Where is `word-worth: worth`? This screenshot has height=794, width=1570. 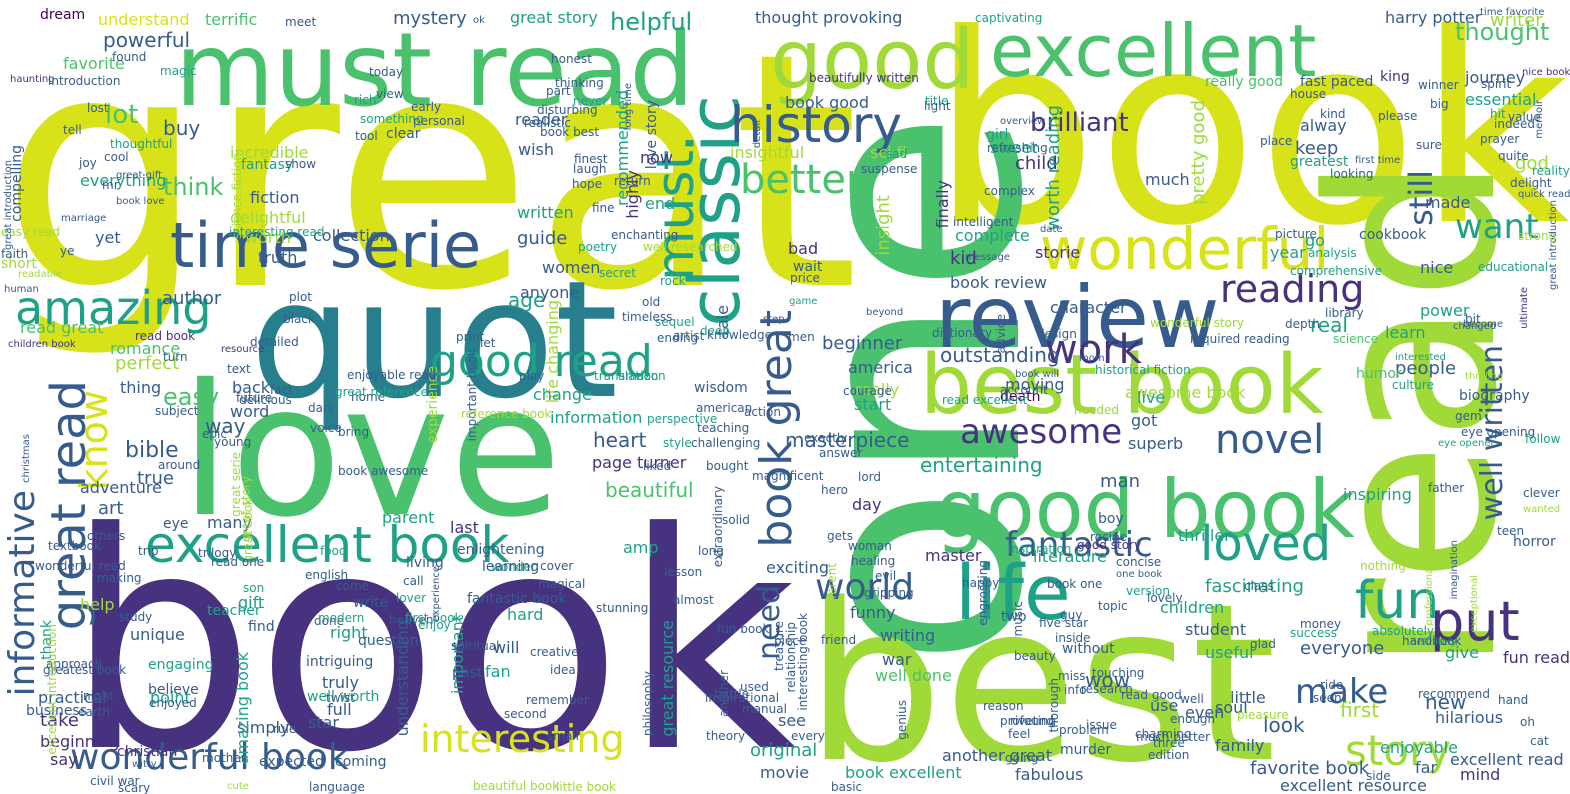 word-worth: worth is located at coordinates (268, 237).